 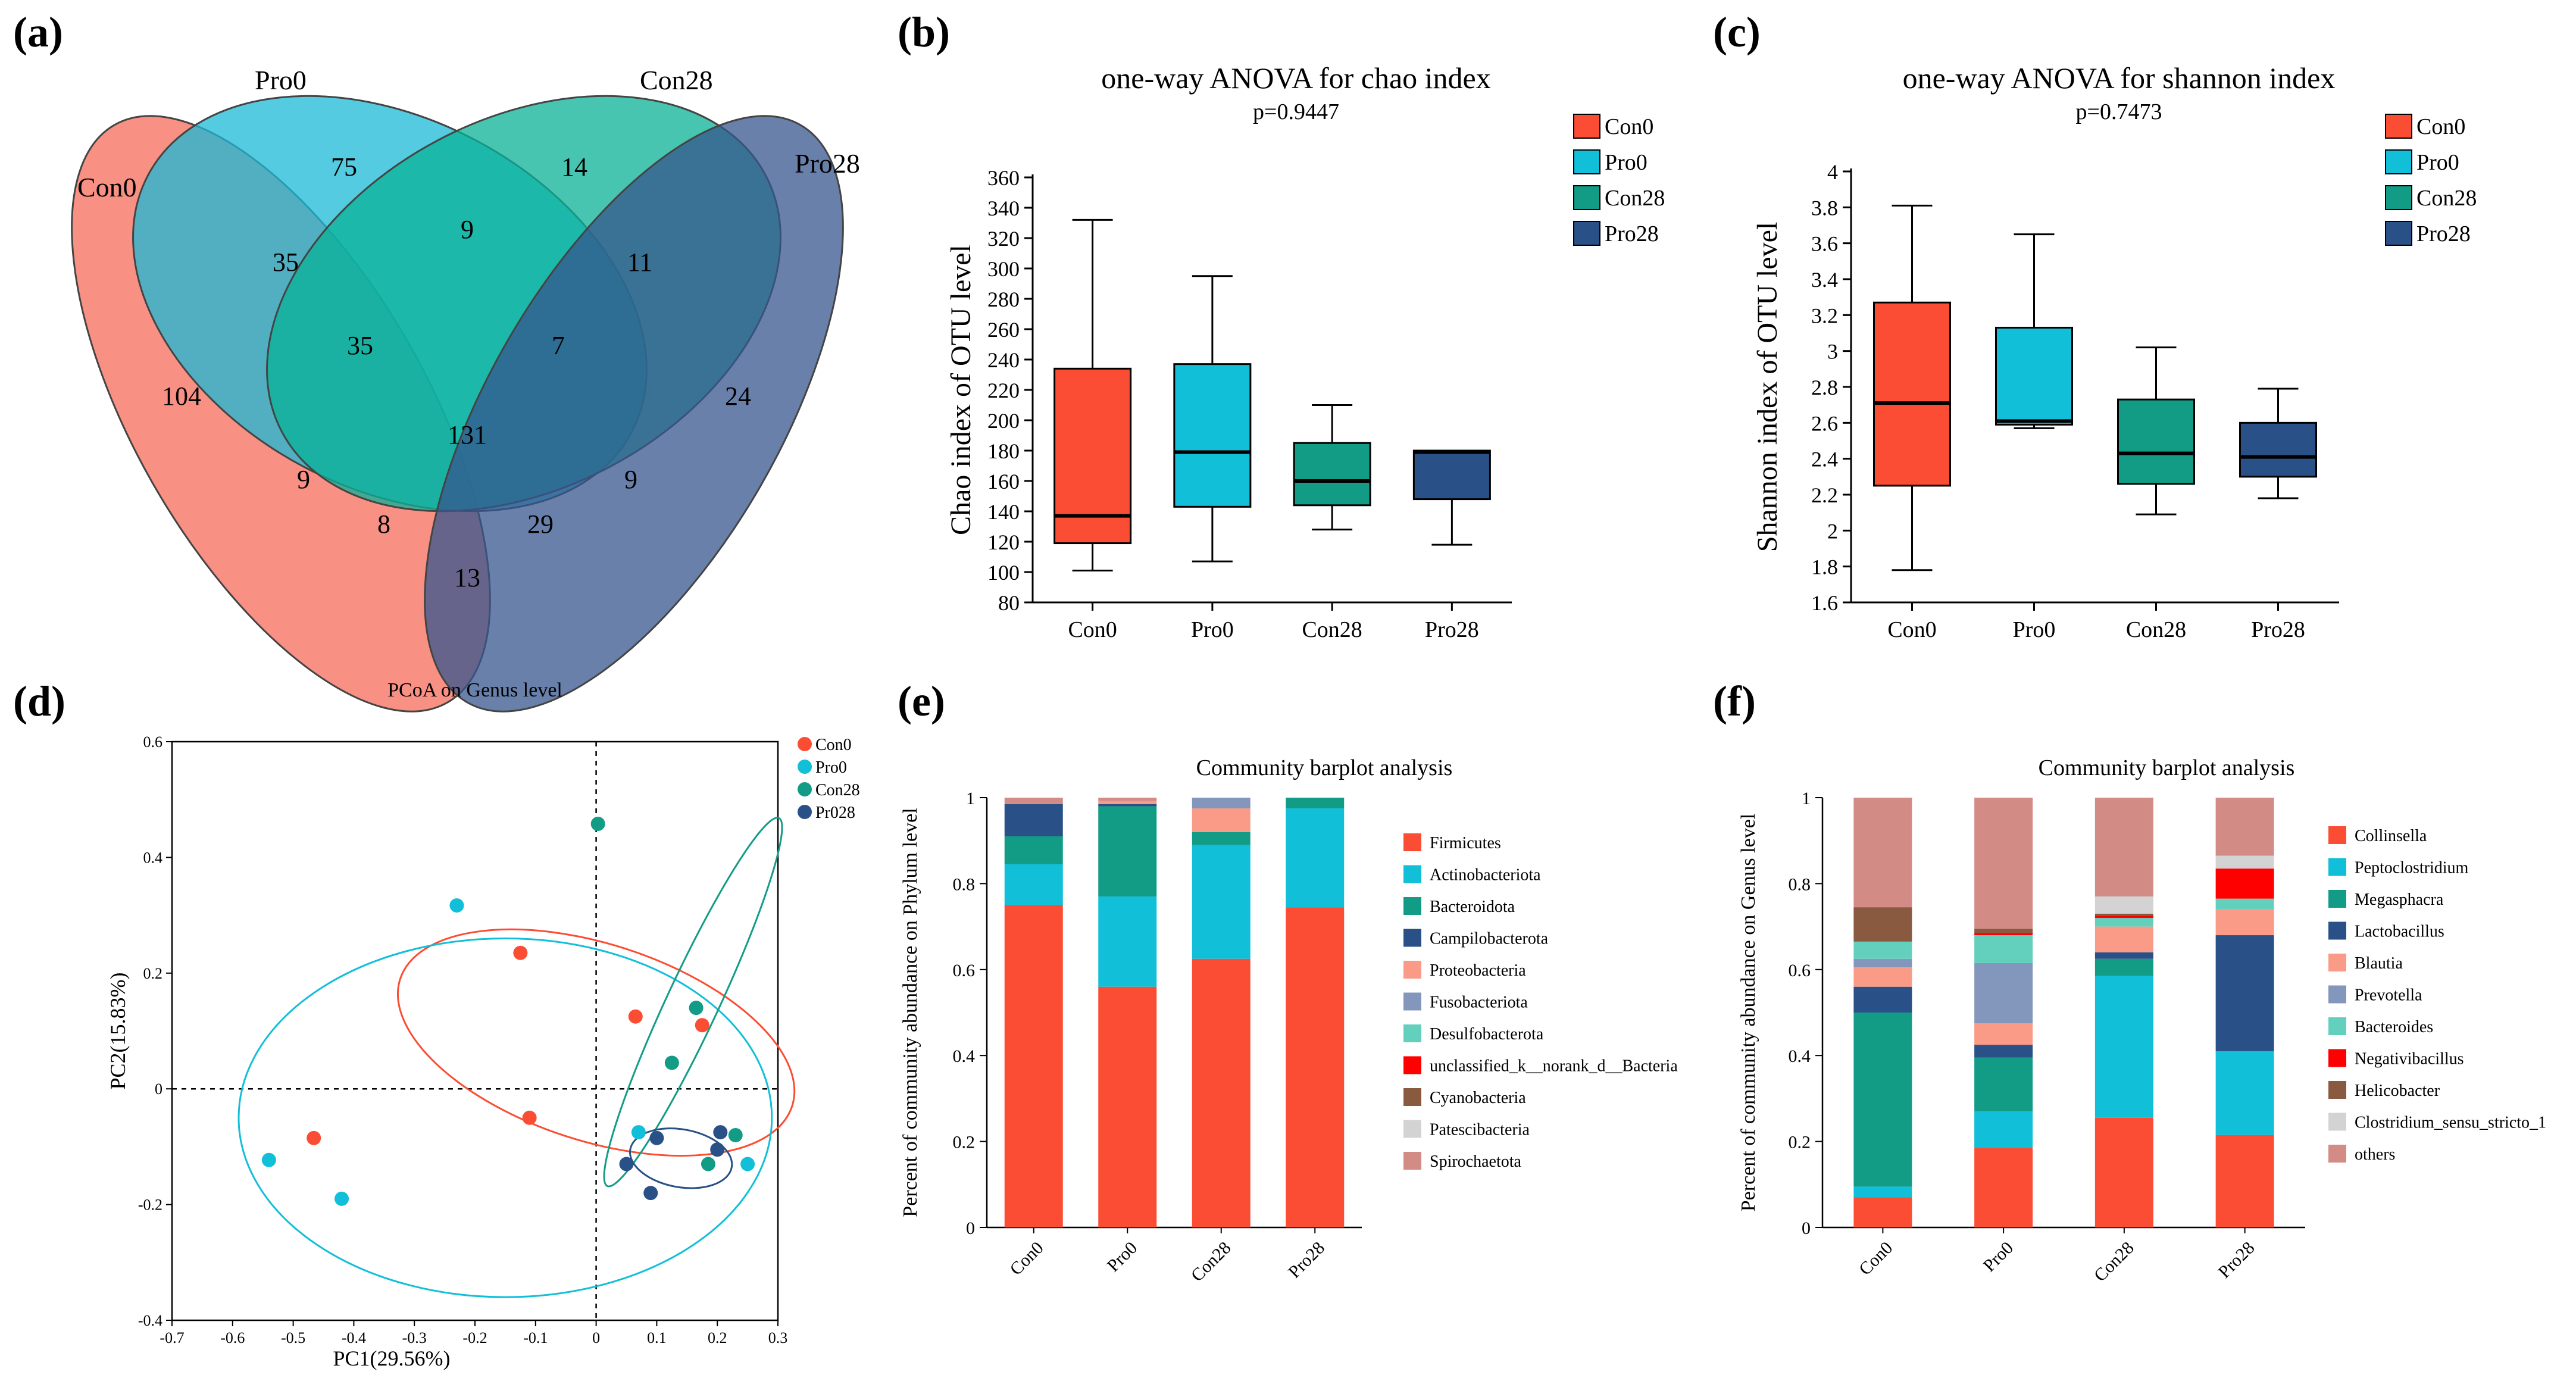 What do you see at coordinates (964, 1142) in the screenshot?
I see `y-tick-label: 0.2` at bounding box center [964, 1142].